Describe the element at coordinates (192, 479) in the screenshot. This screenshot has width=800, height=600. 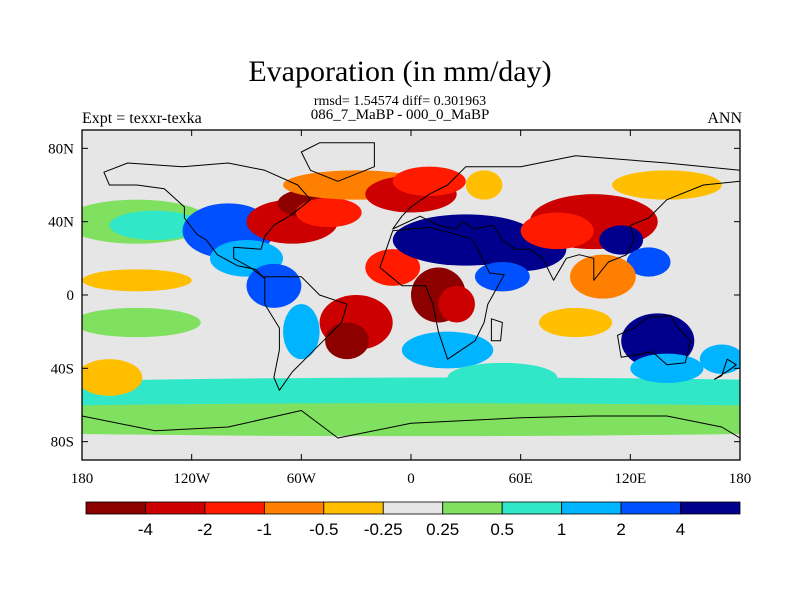
I see `x-tick-label: 120W` at that location.